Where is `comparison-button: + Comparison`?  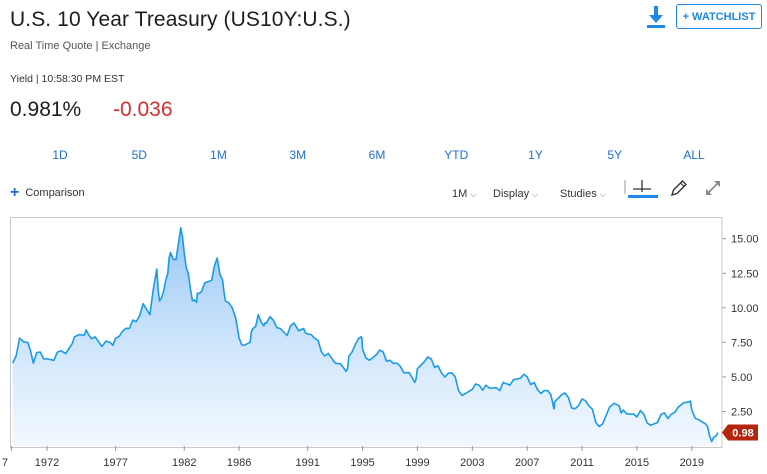
comparison-button: + Comparison is located at coordinates (47, 192).